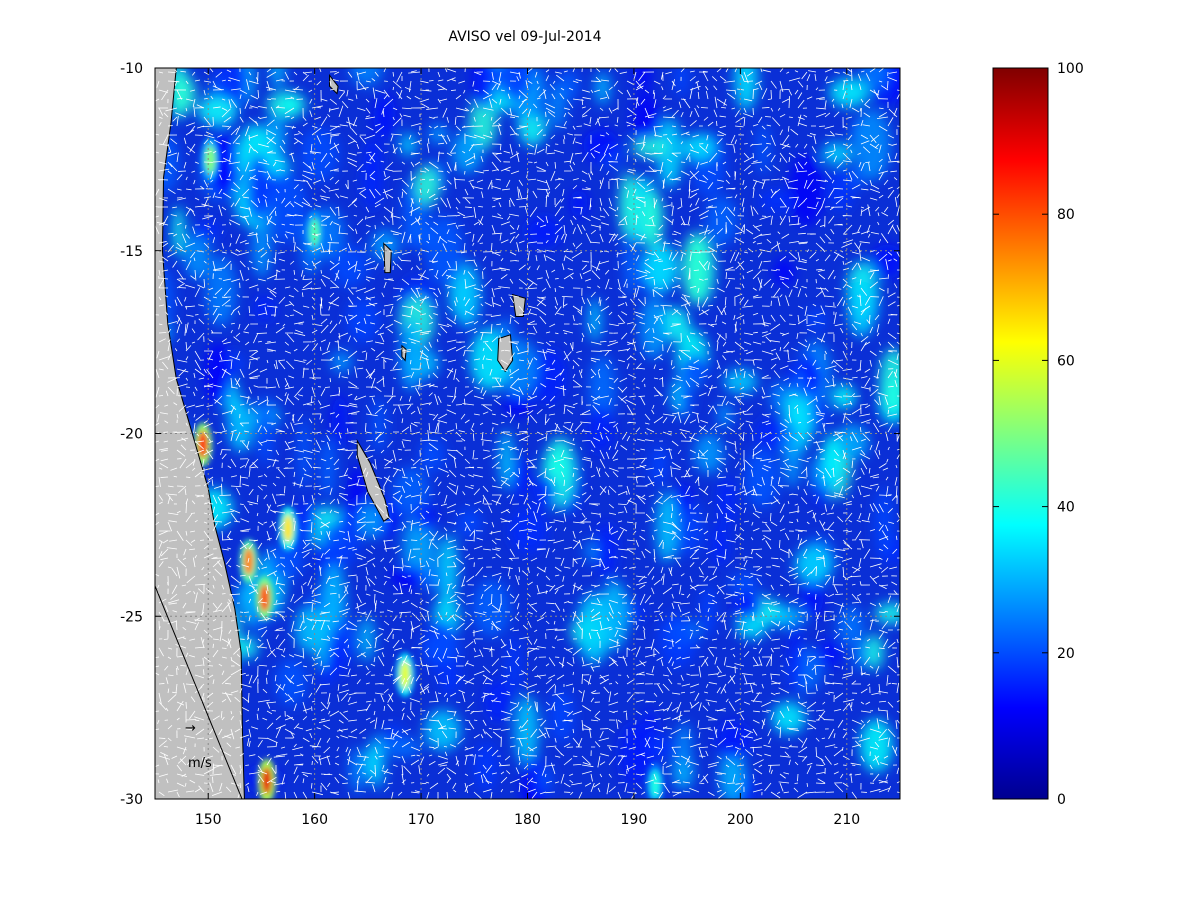 The height and width of the screenshot is (900, 1200). Describe the element at coordinates (408, 144) in the screenshot. I see `speed-patch` at that location.